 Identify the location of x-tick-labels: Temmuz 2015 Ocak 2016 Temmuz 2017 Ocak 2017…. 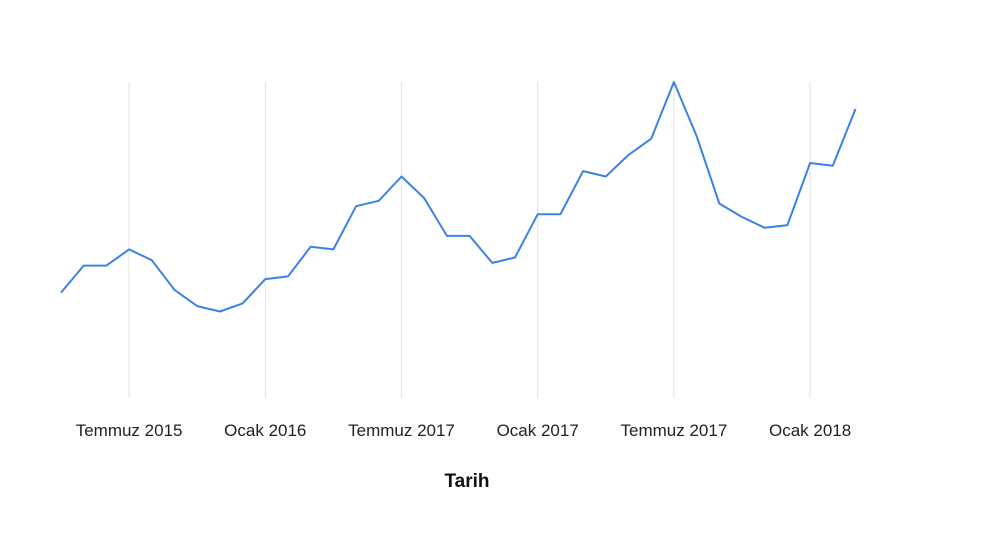
(464, 430).